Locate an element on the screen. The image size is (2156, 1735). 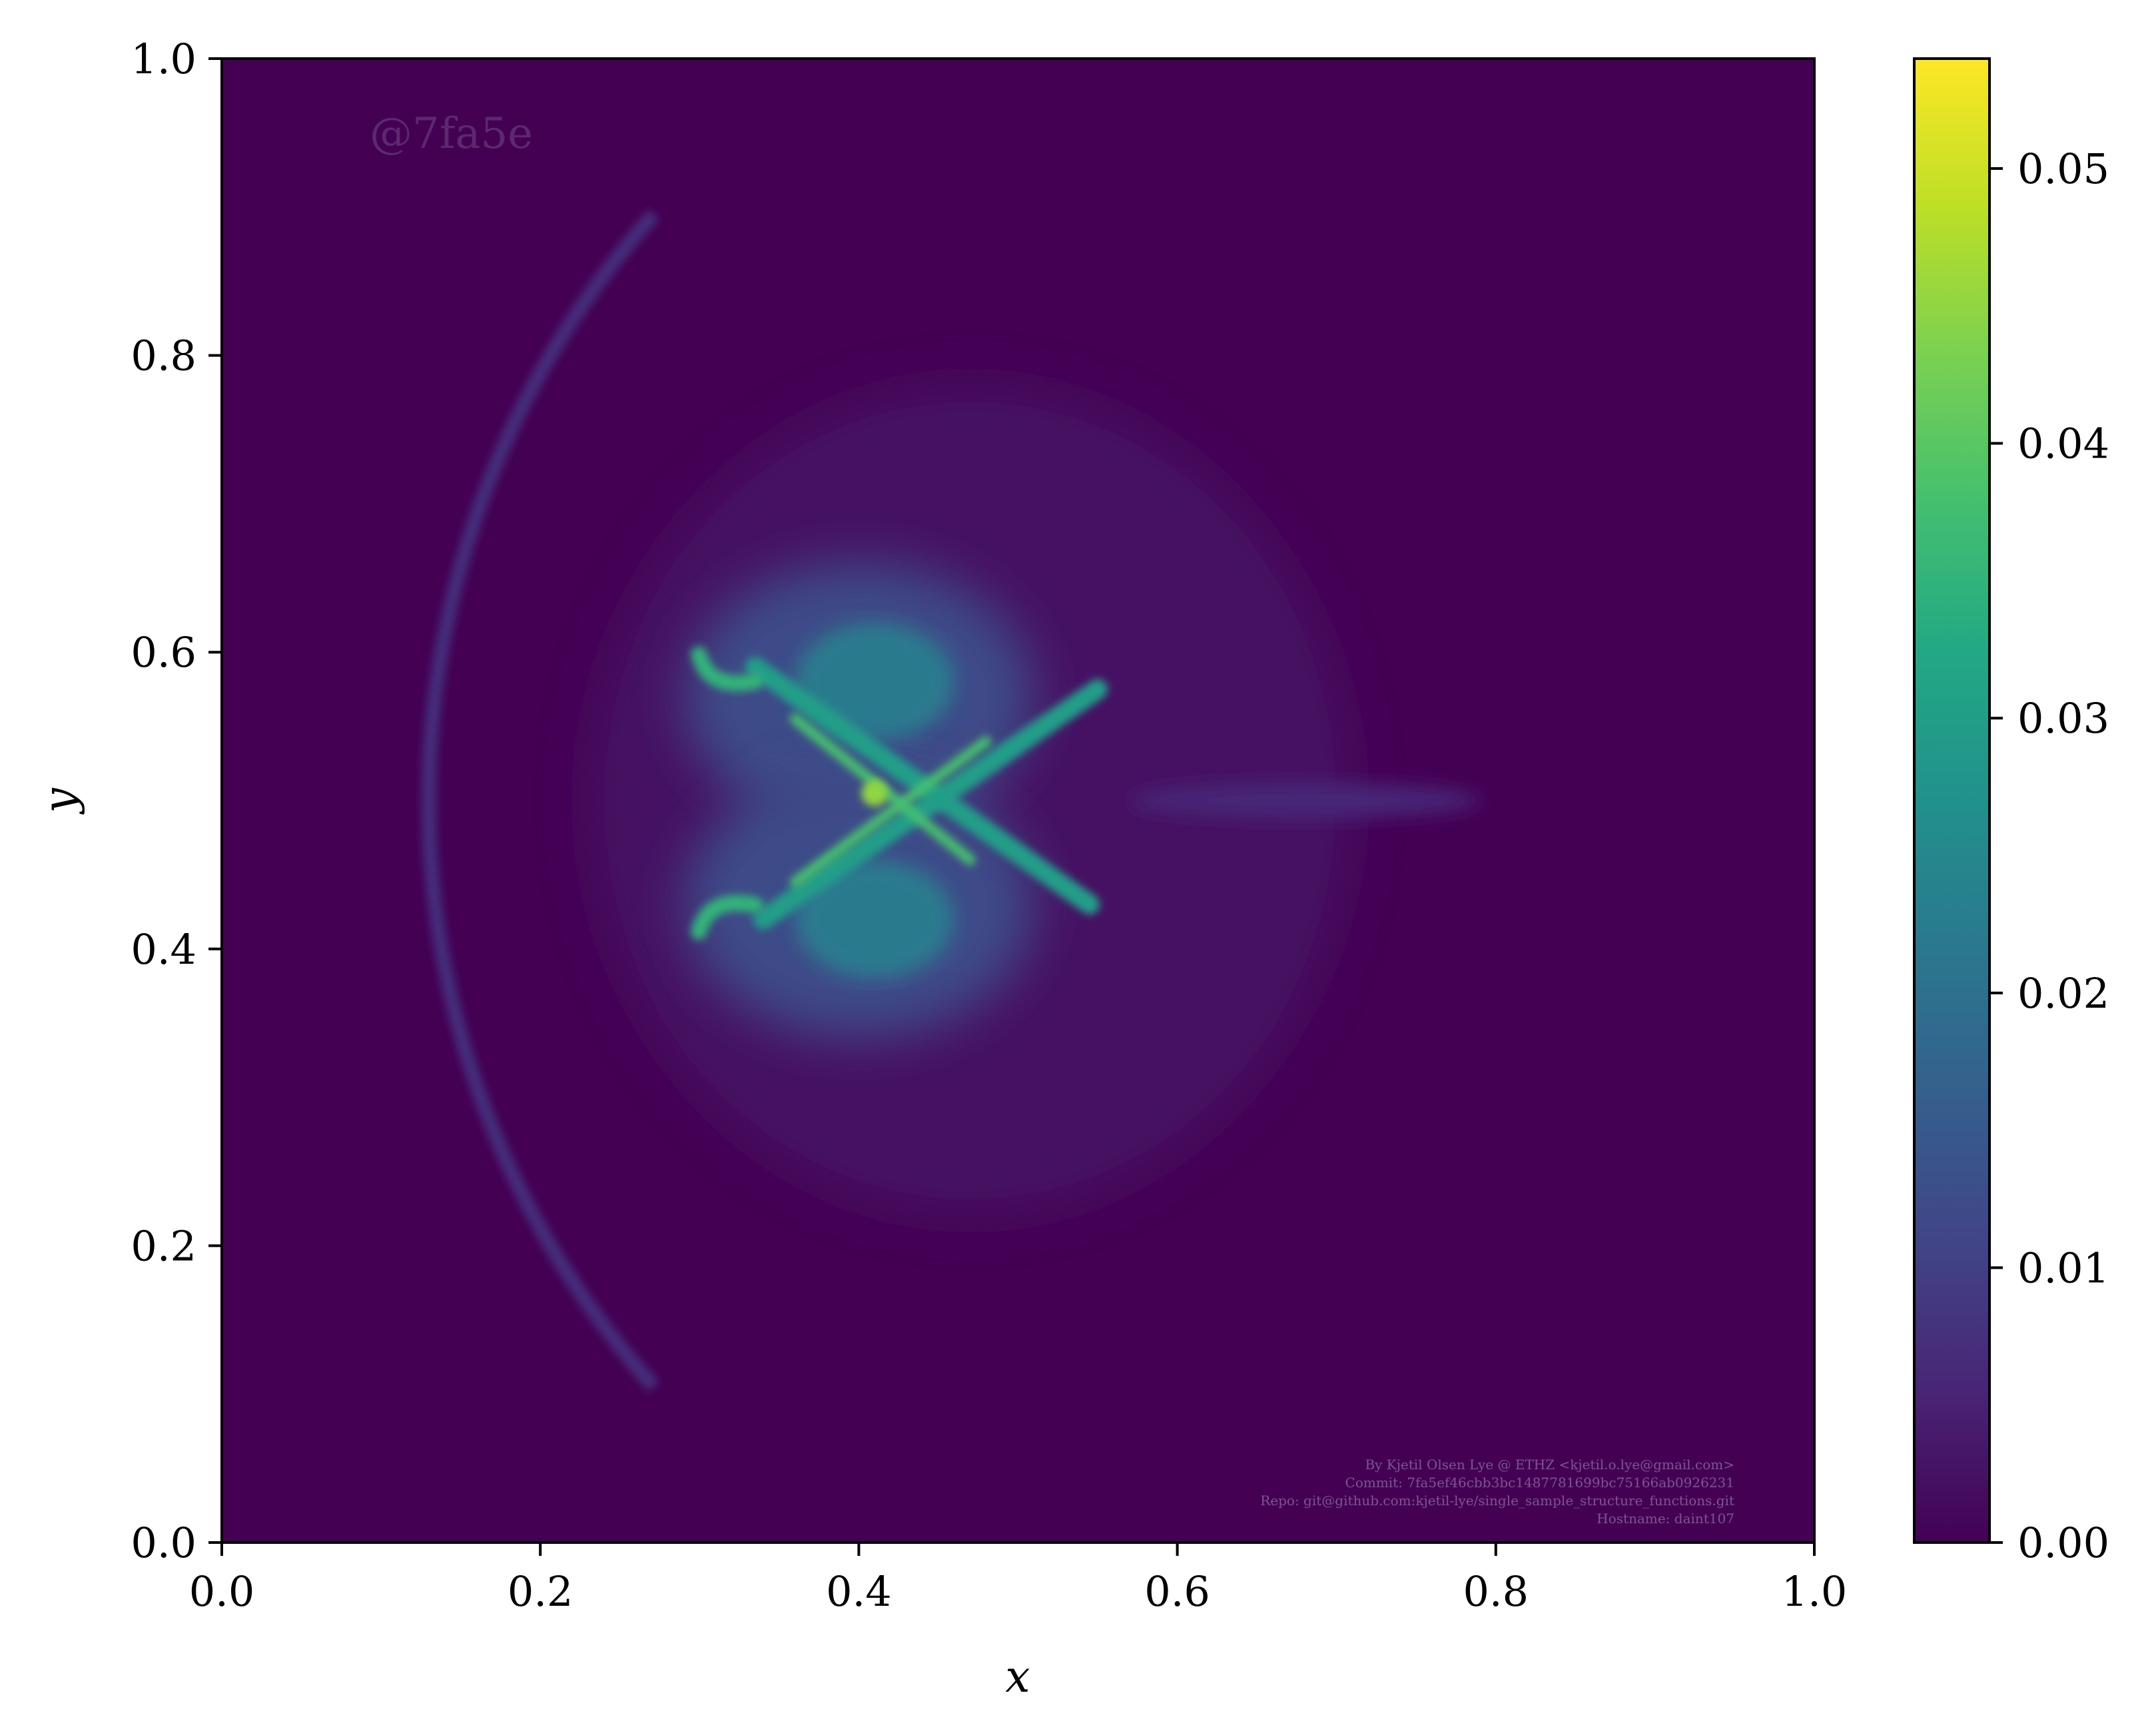
trailing-jet is located at coordinates (1304, 801).